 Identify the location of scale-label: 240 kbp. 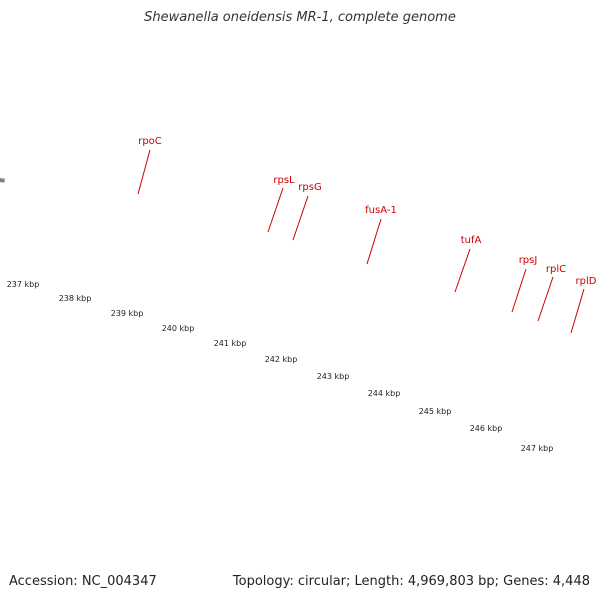
(178, 328).